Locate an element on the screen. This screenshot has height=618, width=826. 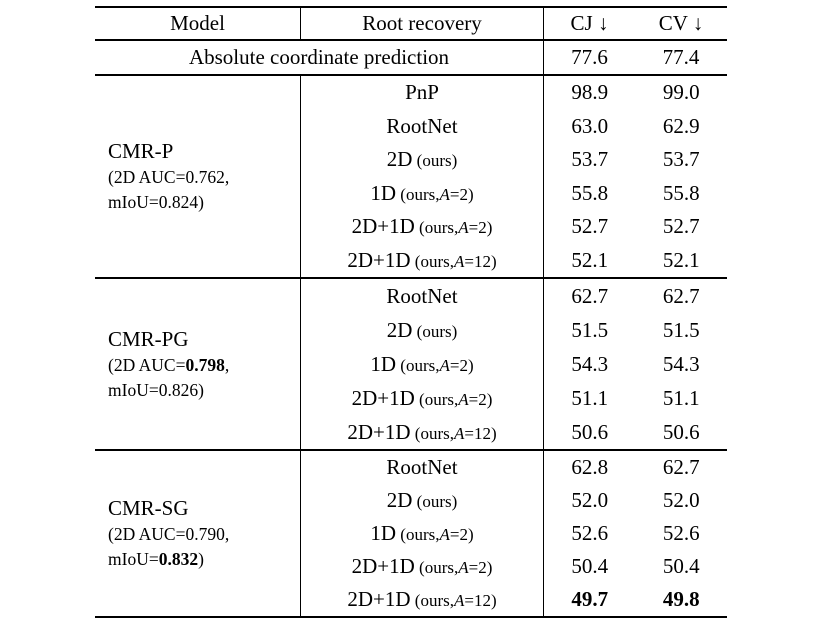
col-header-cv: CV ↓ is located at coordinates (681, 23).